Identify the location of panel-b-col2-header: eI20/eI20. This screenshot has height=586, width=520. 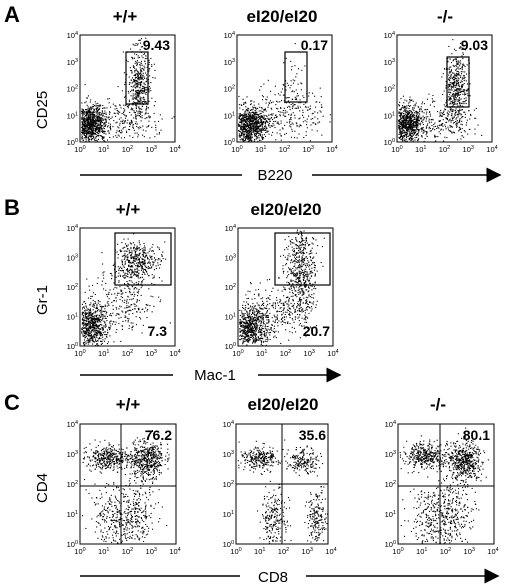
(286, 209).